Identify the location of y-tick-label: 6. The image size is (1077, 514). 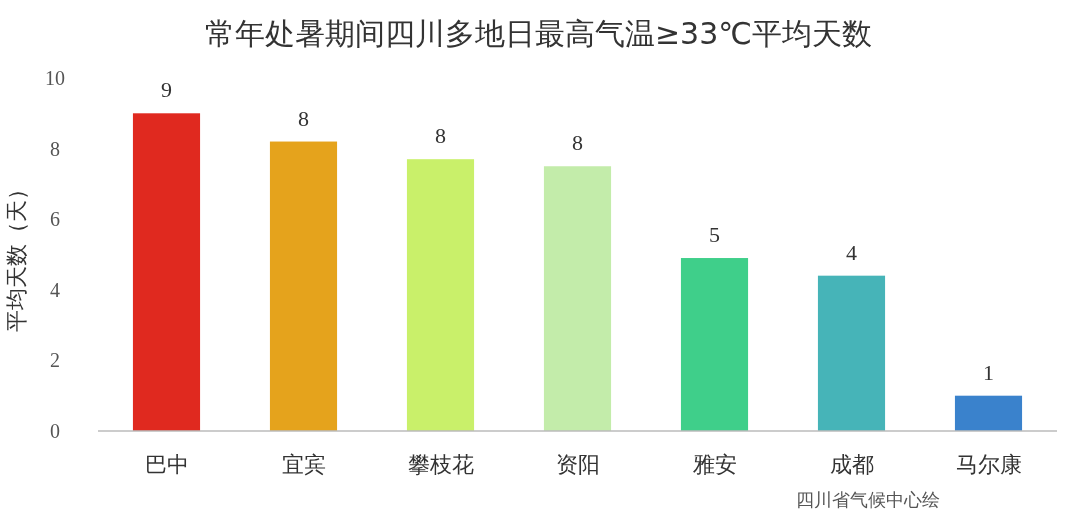
(55, 219).